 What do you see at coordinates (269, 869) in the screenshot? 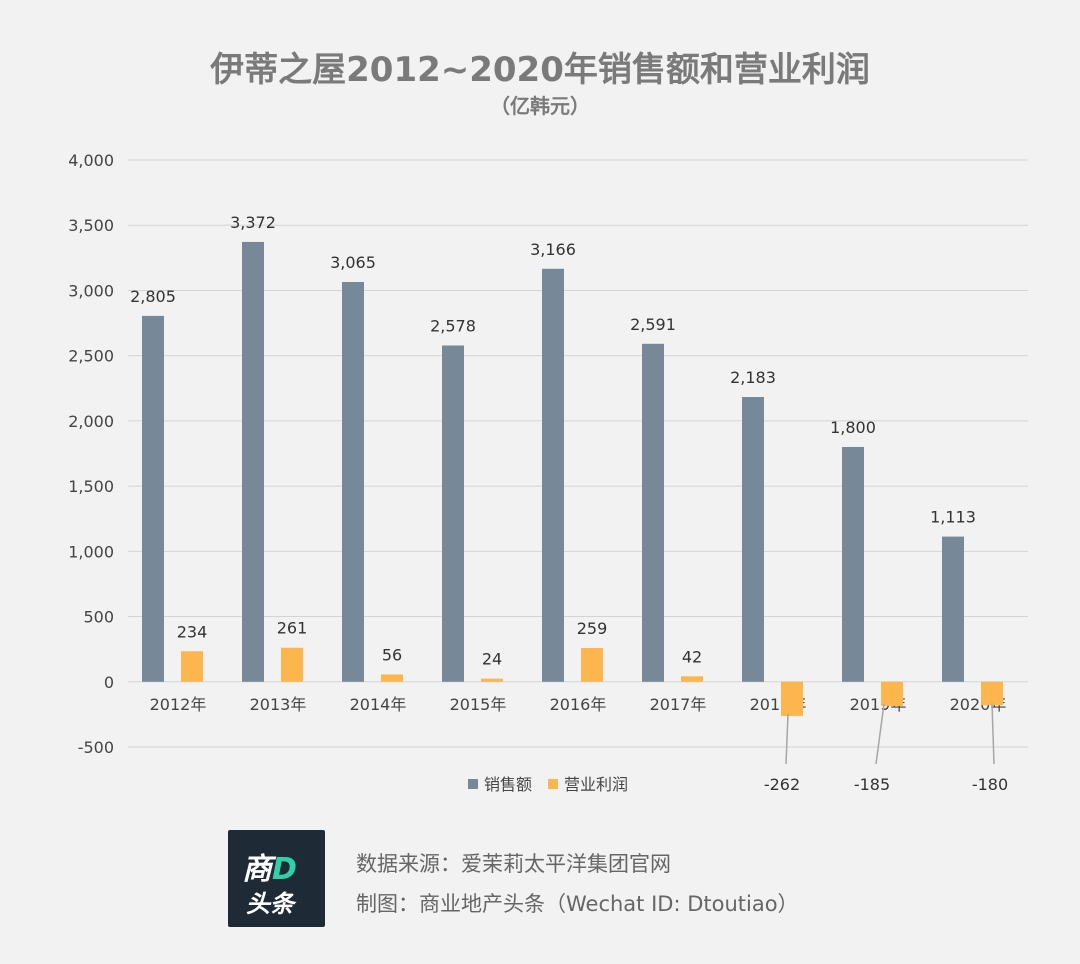
I see `logo-line1: 商D` at bounding box center [269, 869].